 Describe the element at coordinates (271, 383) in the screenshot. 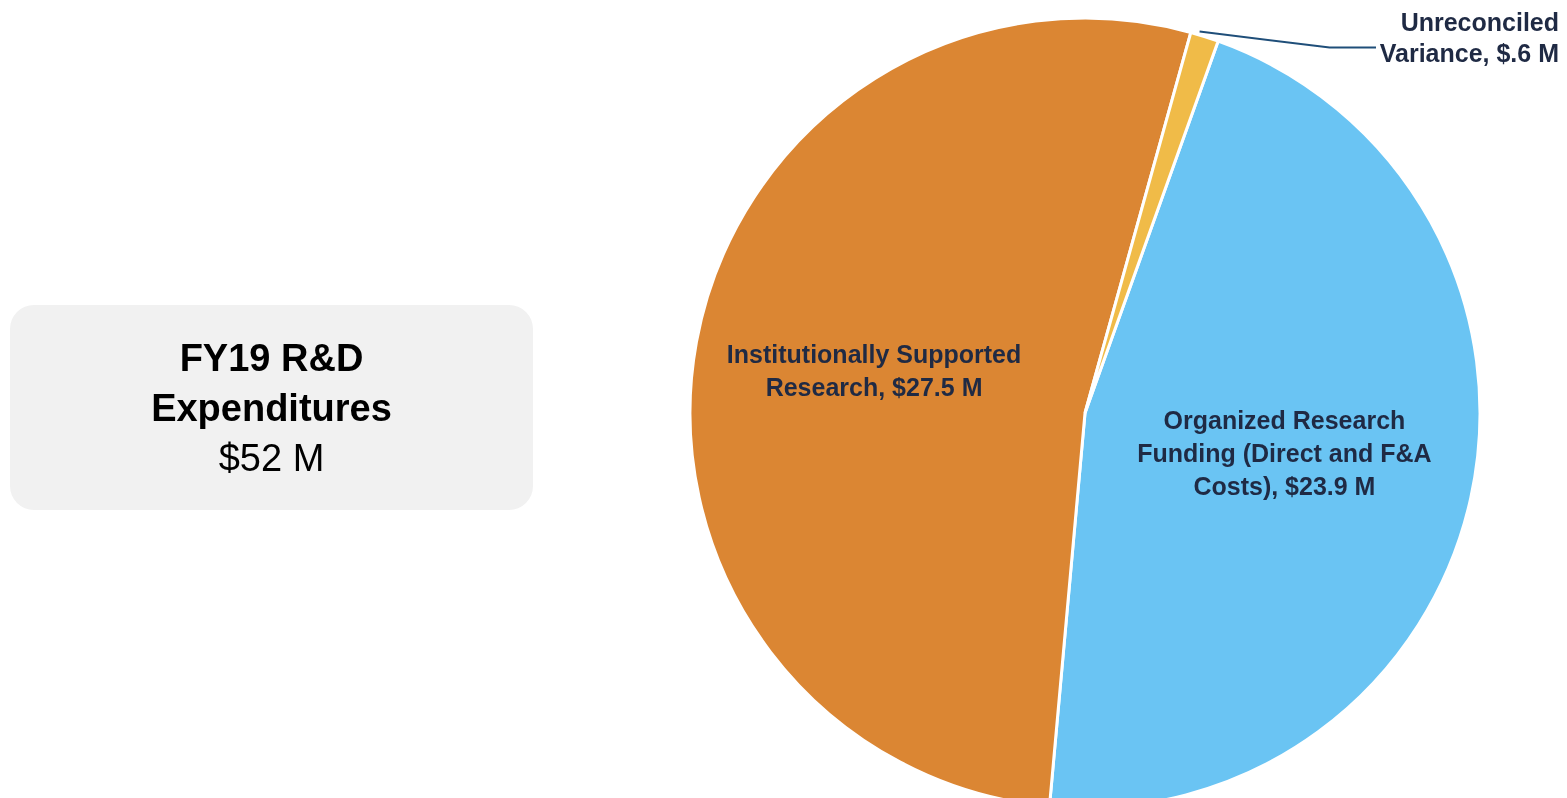

I see `text: FY19 R&D Expenditures` at that location.